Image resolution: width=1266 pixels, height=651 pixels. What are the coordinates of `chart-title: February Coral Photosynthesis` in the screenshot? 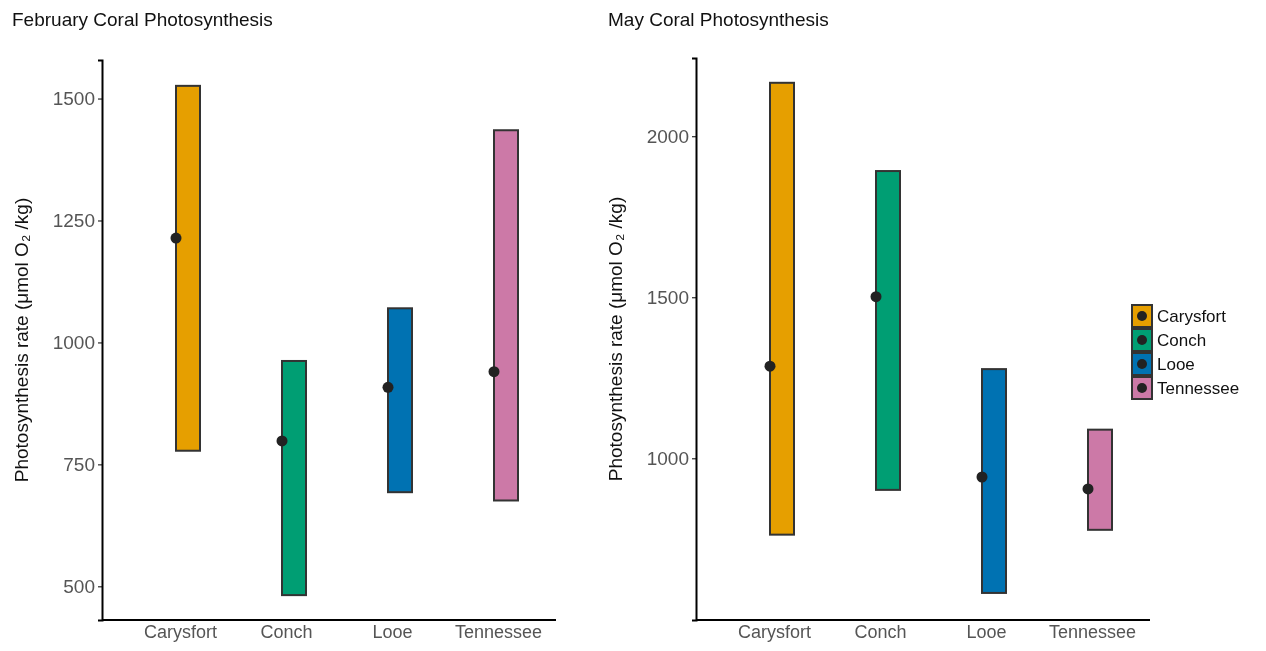 It's located at (142, 19).